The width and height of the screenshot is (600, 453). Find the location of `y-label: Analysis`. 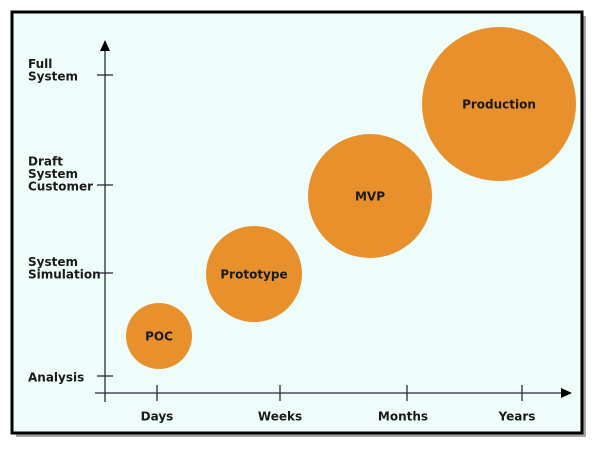

y-label: Analysis is located at coordinates (56, 378).